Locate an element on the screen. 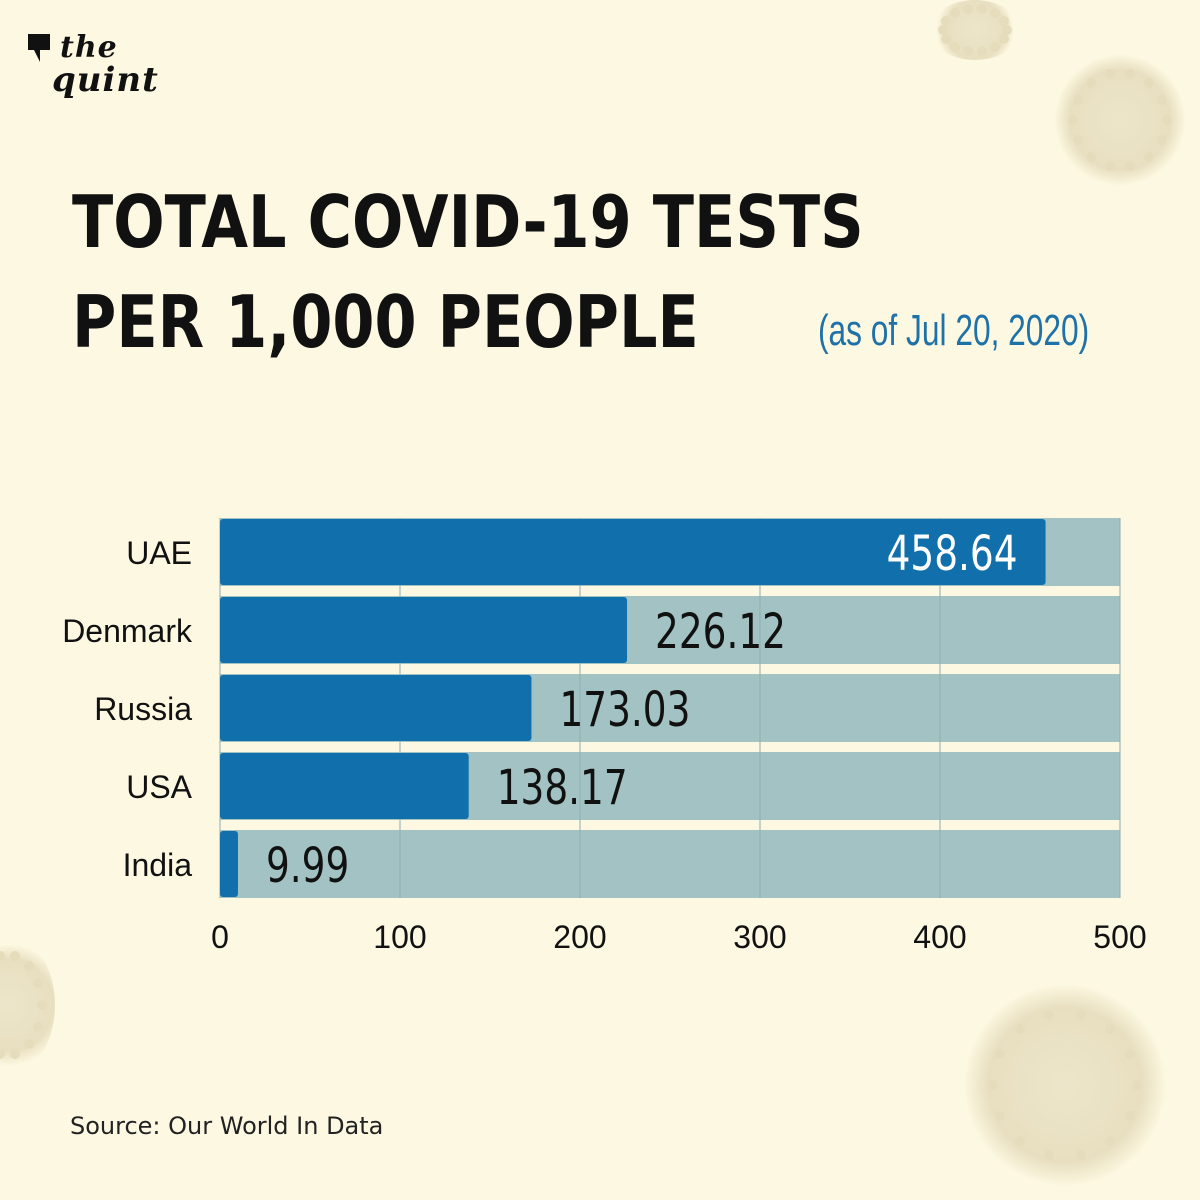 The width and height of the screenshot is (1200, 1200). brand-line1: the is located at coordinates (89, 47).